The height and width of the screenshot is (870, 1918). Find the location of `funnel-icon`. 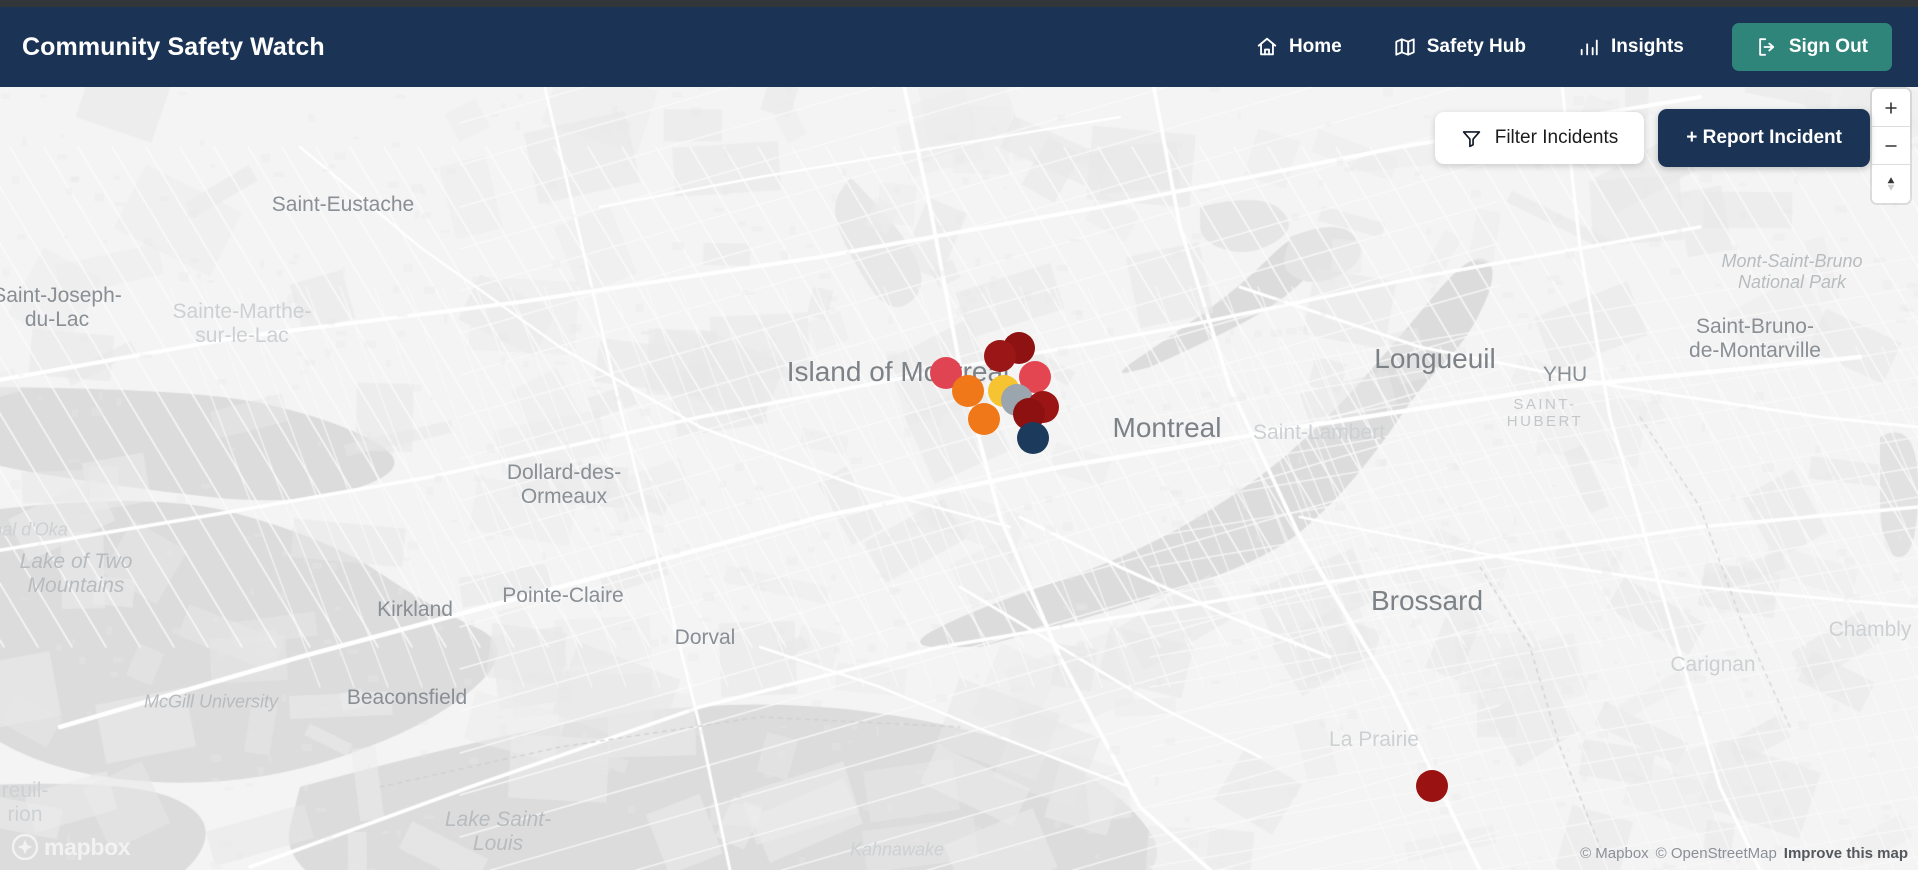

funnel-icon is located at coordinates (1471, 138).